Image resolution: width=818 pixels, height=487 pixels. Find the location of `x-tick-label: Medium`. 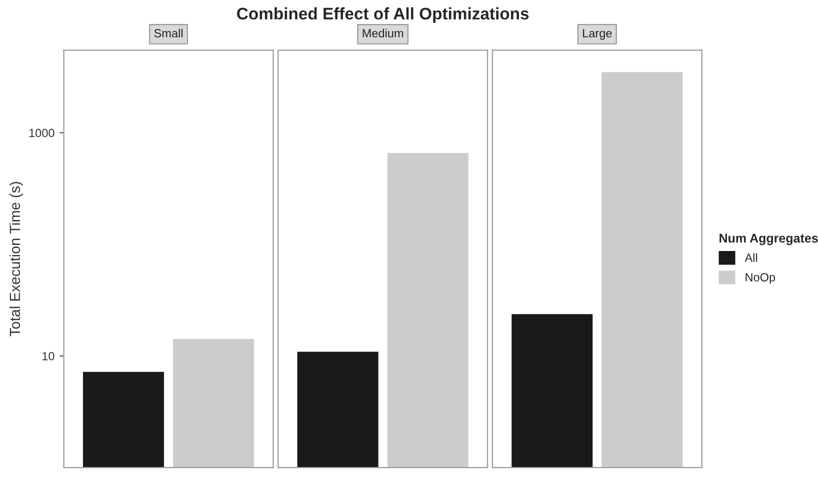

x-tick-label: Medium is located at coordinates (383, 33).